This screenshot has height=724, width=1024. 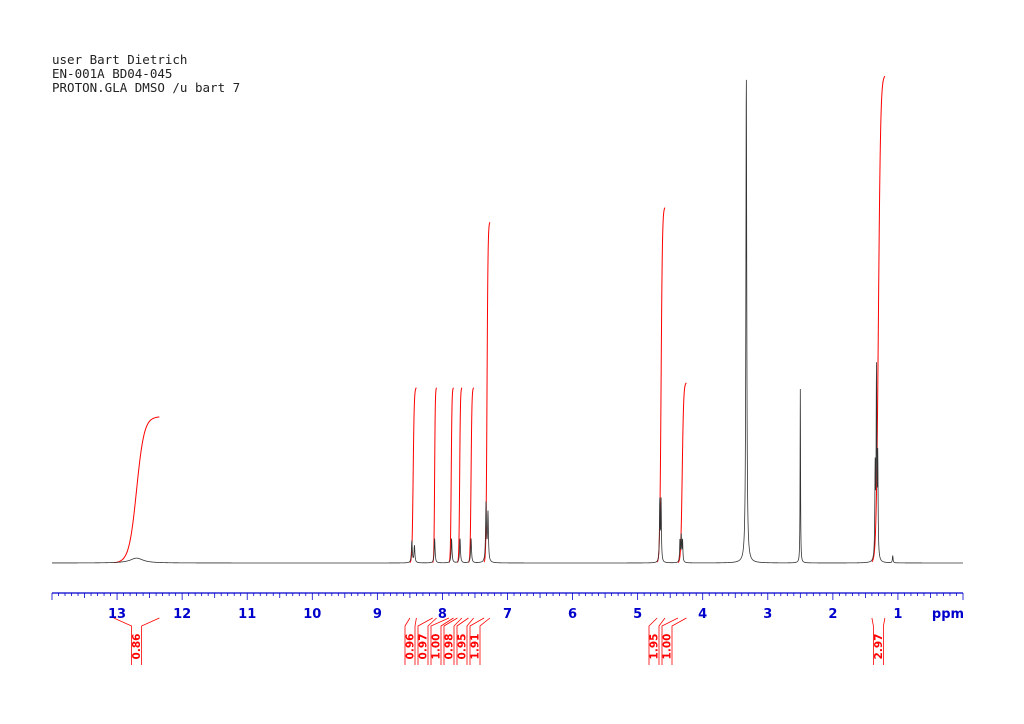 What do you see at coordinates (146, 87) in the screenshot?
I see `header-line-experiment: PROTON.GLA DMSO /u bart 7` at bounding box center [146, 87].